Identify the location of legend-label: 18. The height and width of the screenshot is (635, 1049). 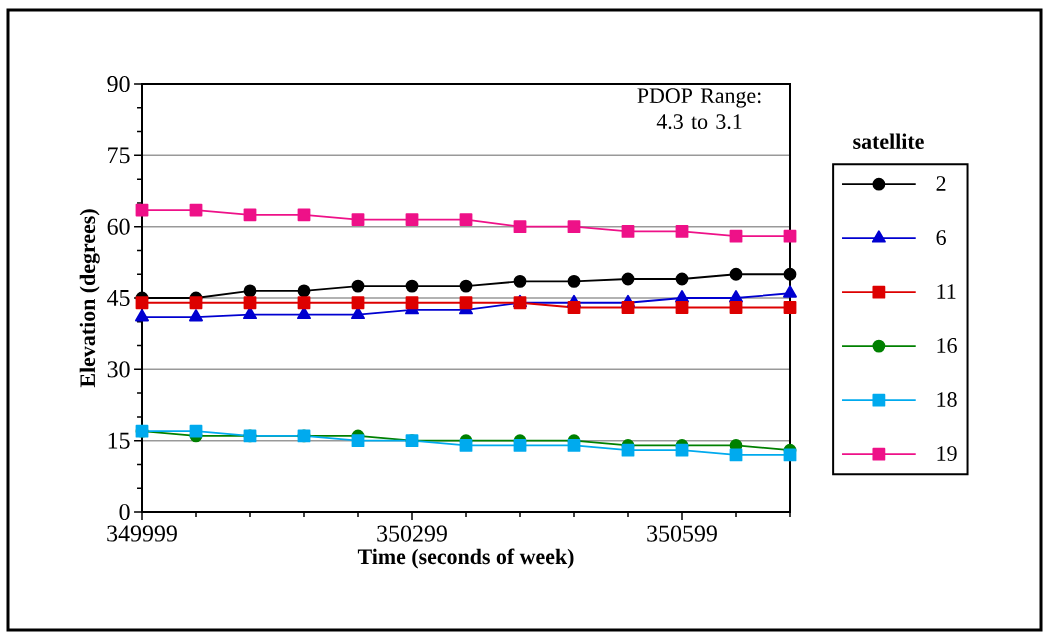
(947, 399).